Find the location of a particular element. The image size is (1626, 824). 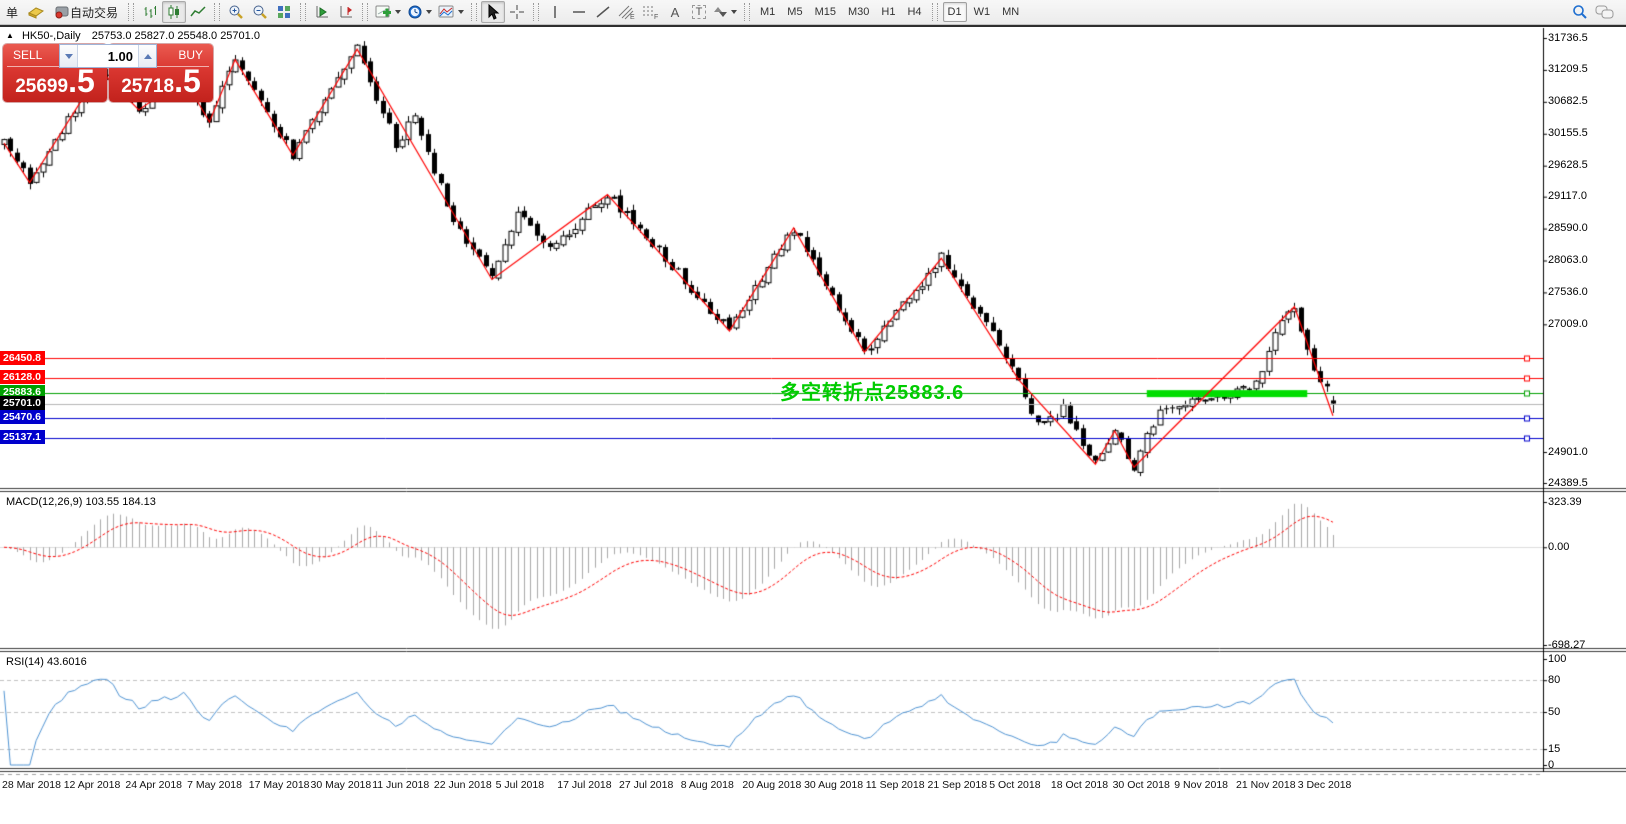

candlestick-chart-button is located at coordinates (174, 12).